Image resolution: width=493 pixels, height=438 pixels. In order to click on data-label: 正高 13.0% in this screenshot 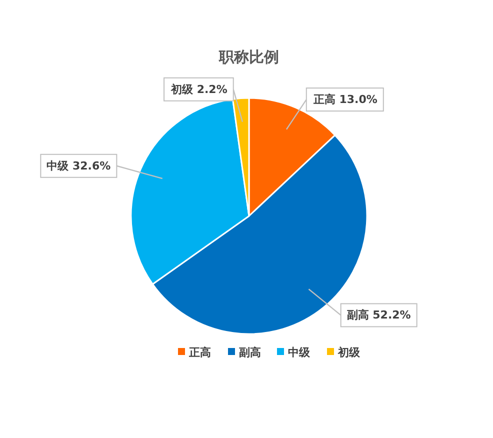, I will do `click(345, 99)`.